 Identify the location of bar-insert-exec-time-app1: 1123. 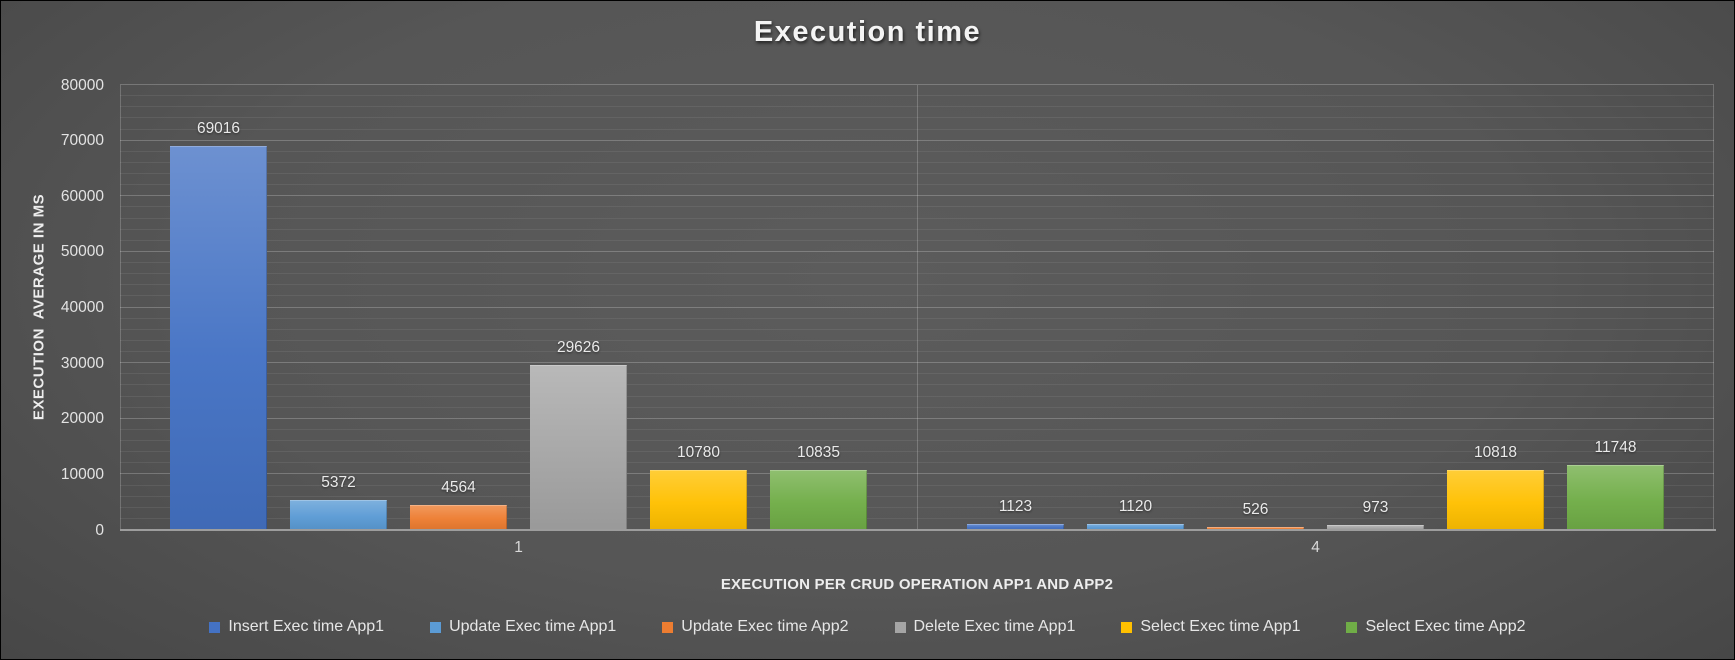
(1015, 514).